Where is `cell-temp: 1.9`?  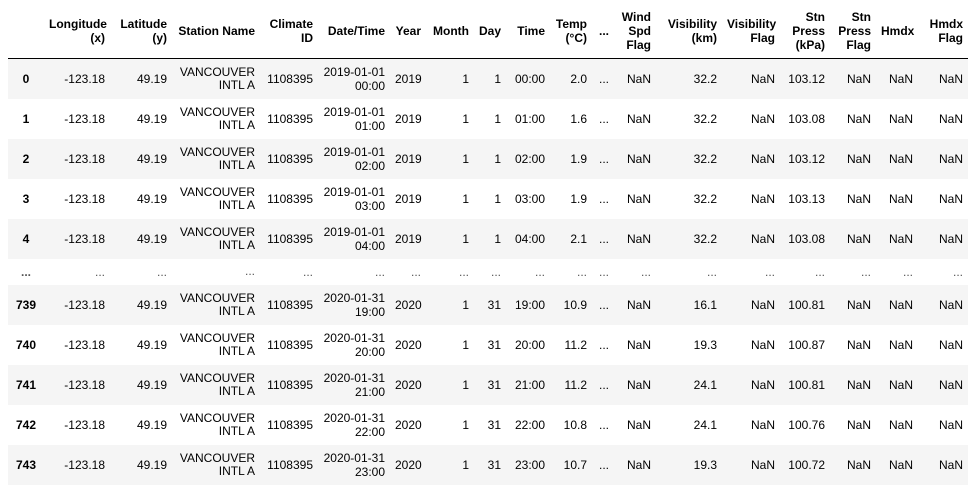 cell-temp: 1.9 is located at coordinates (578, 158).